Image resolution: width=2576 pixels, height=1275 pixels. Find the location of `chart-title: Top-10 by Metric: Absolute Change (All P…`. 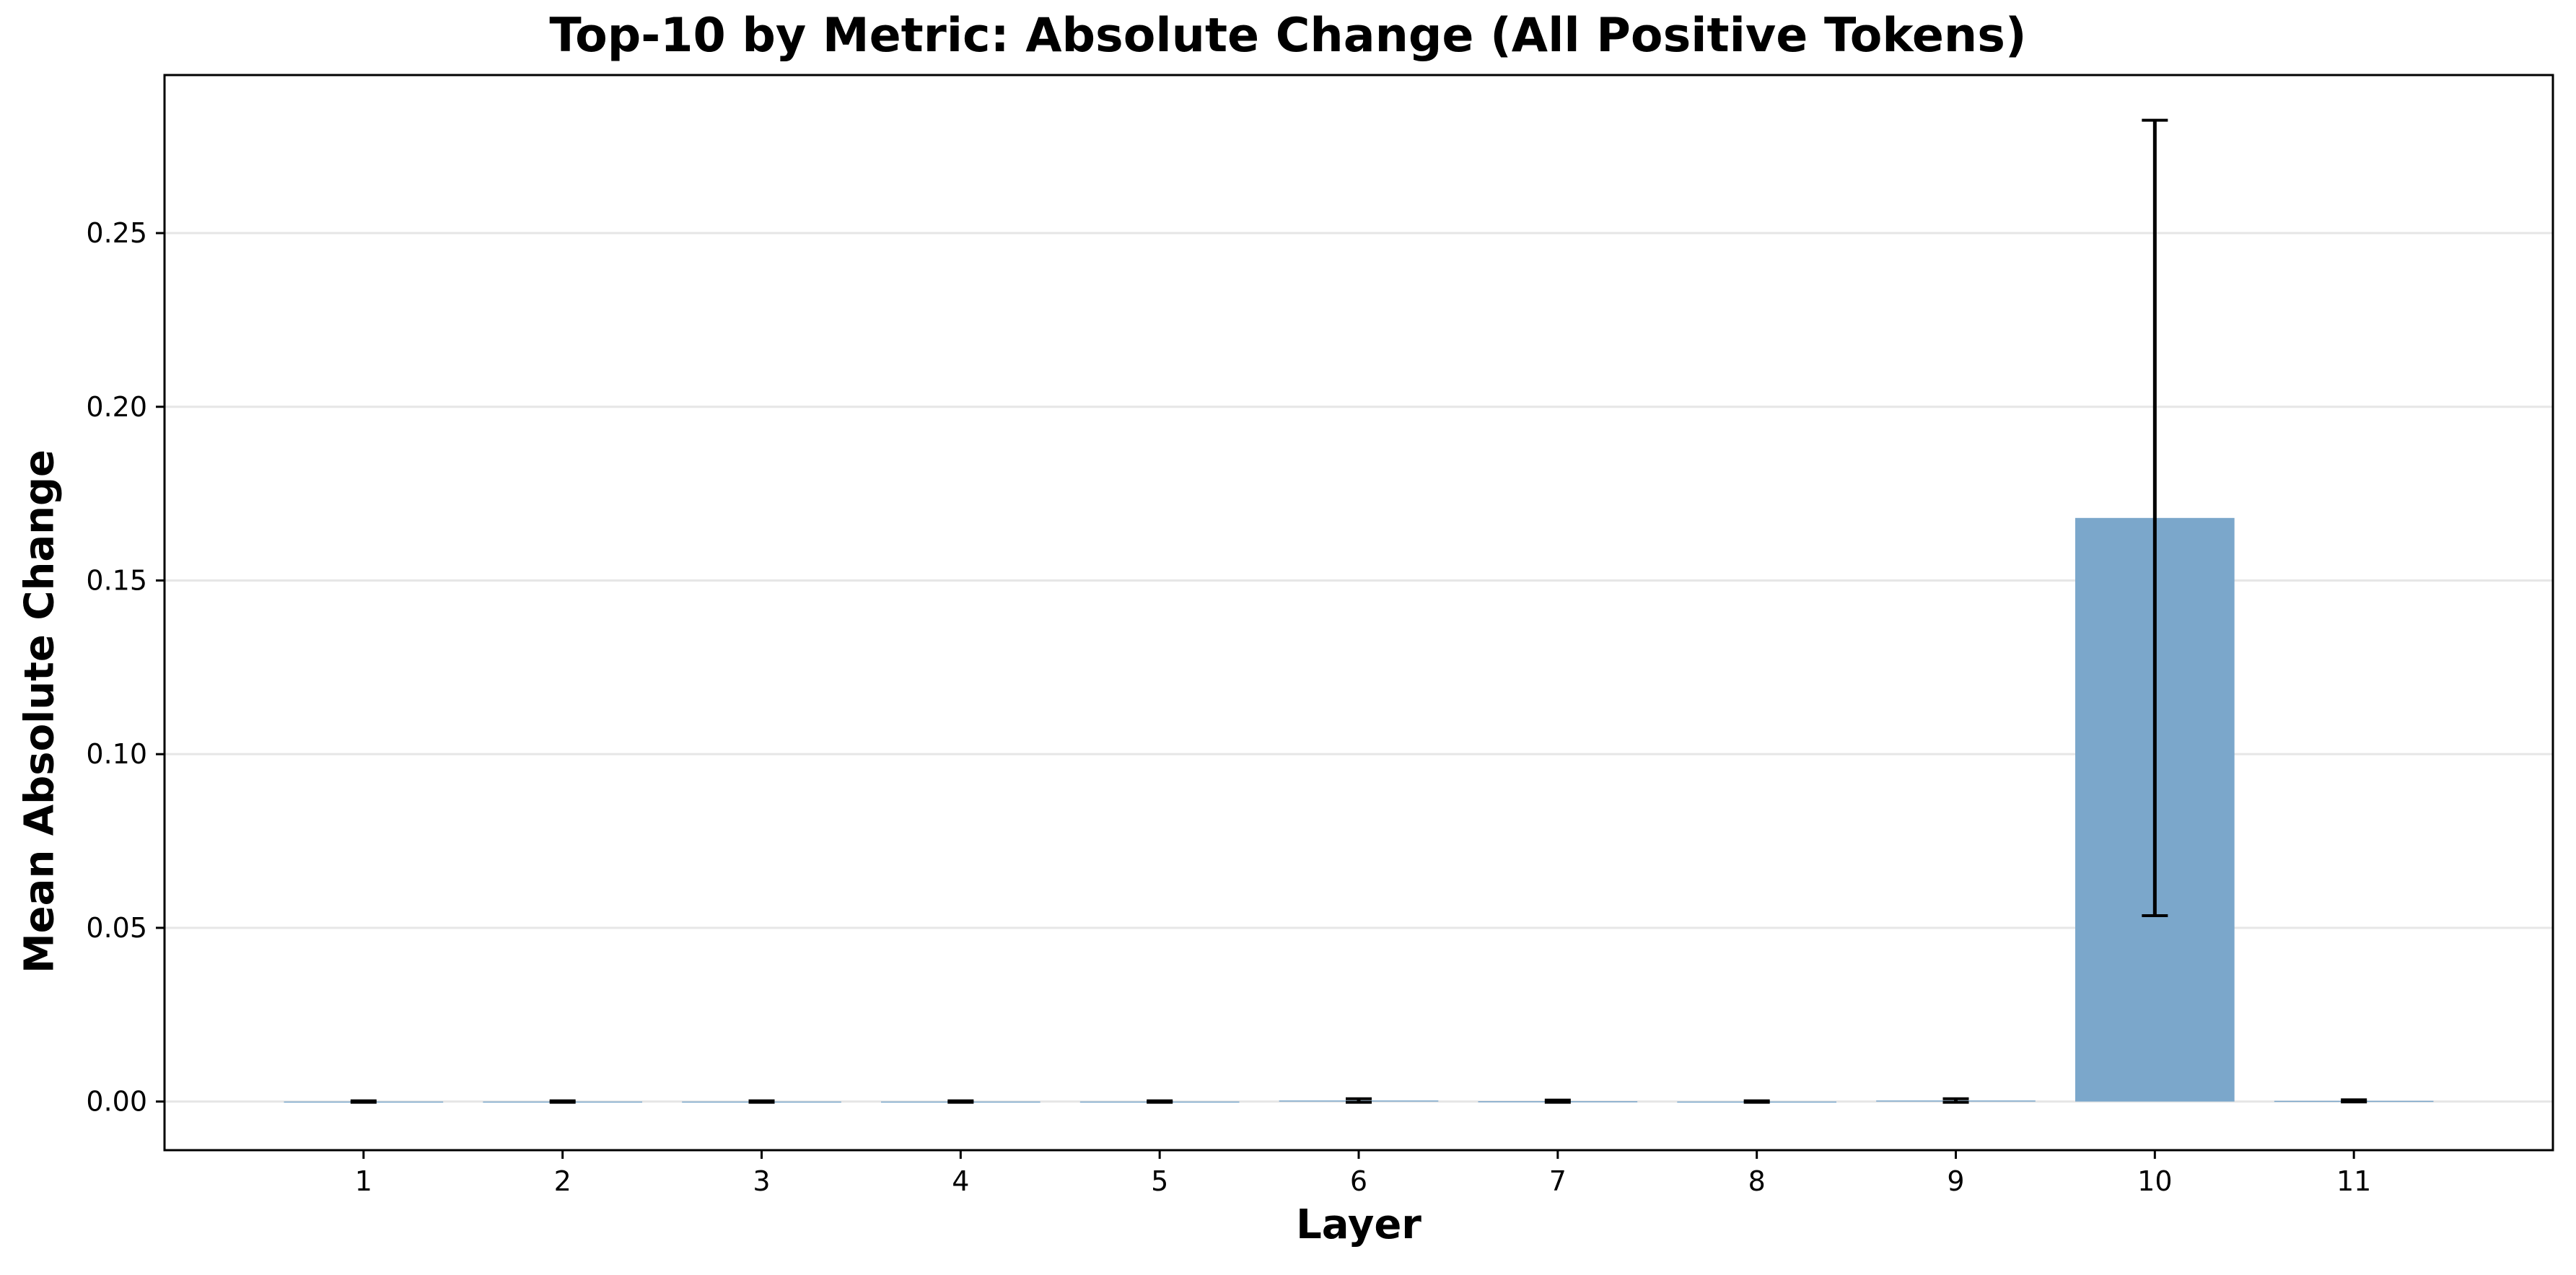

chart-title: Top-10 by Metric: Absolute Change (All P… is located at coordinates (1288, 36).